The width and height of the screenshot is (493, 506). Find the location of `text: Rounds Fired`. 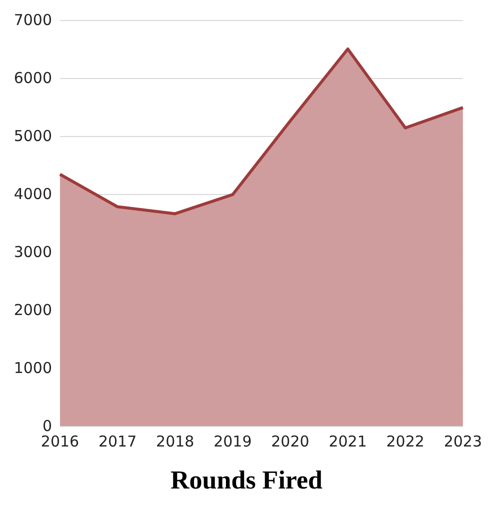

text: Rounds Fired is located at coordinates (247, 480).